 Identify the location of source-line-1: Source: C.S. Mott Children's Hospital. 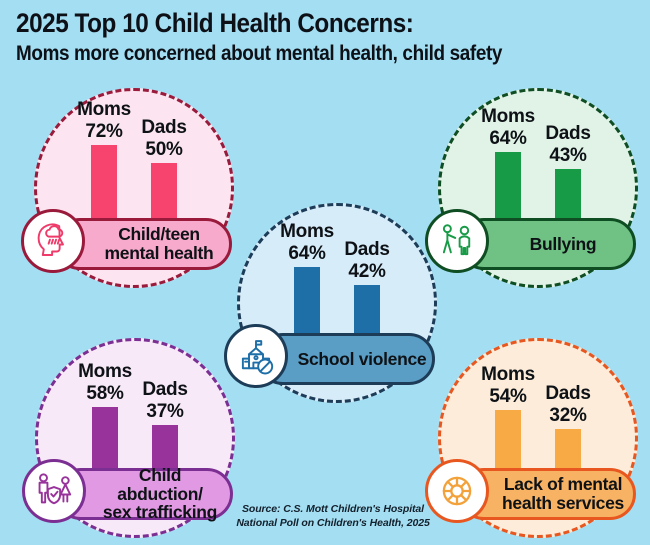
(333, 509).